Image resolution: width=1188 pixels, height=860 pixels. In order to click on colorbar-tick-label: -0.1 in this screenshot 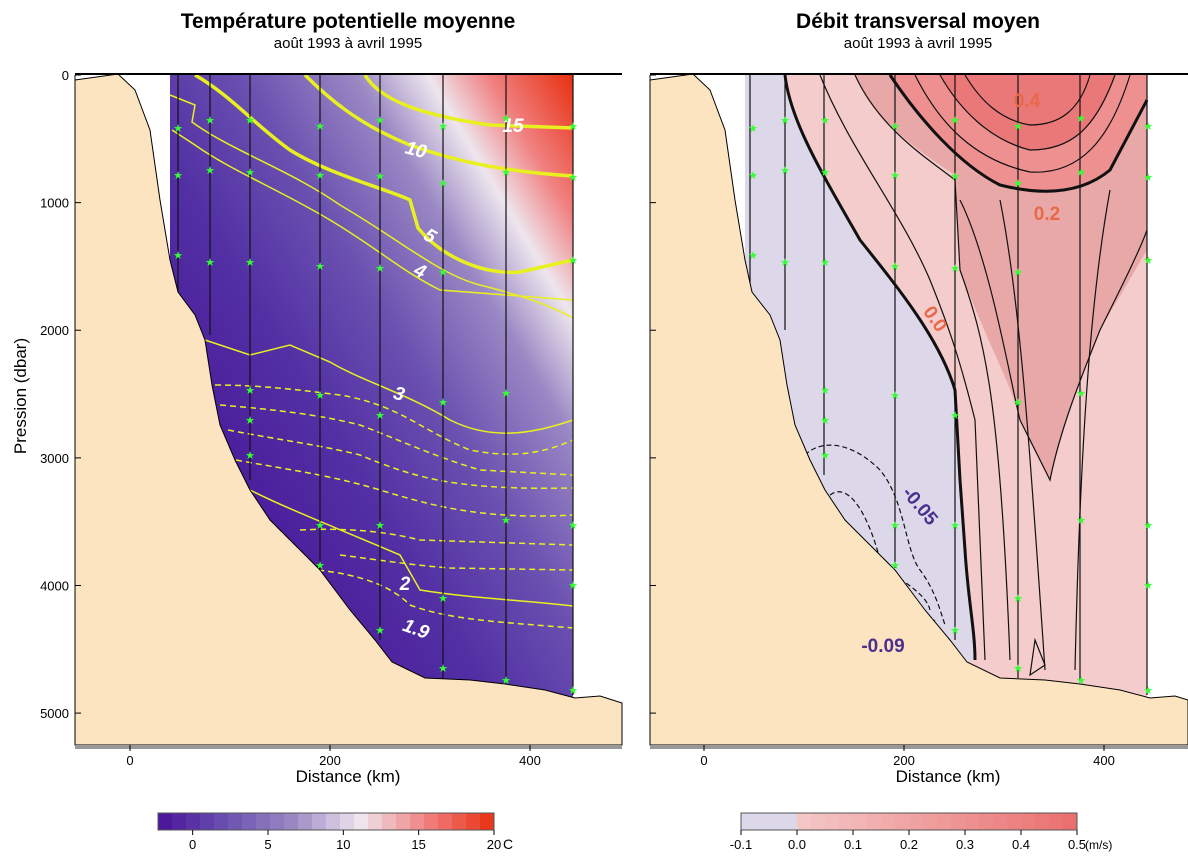, I will do `click(741, 844)`.